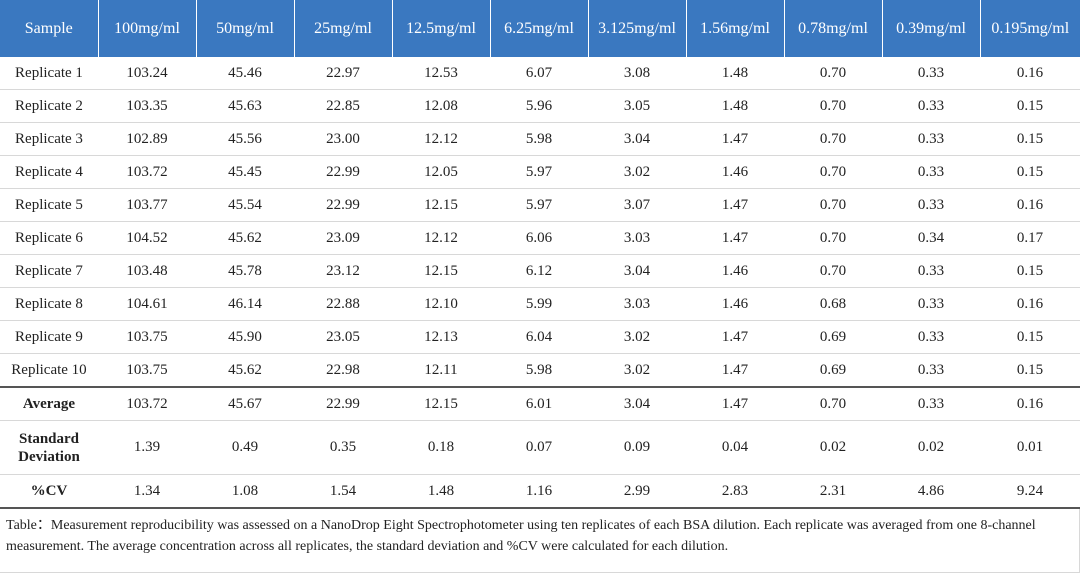 This screenshot has height=573, width=1080. Describe the element at coordinates (147, 205) in the screenshot. I see `cell: 103.77` at that location.